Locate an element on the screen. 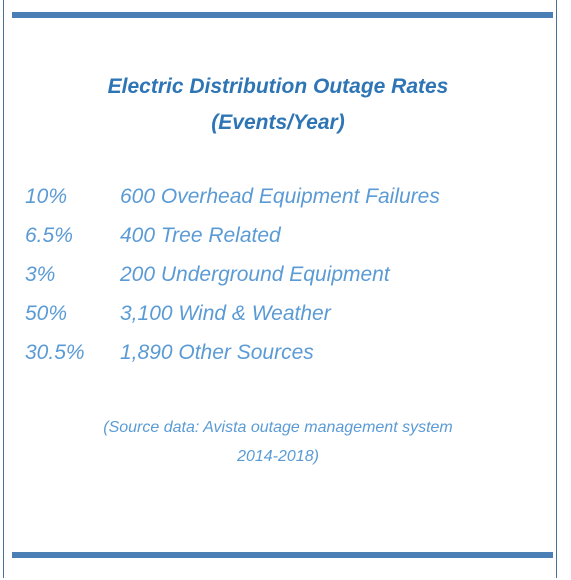  percent: 30.5% is located at coordinates (55, 352).